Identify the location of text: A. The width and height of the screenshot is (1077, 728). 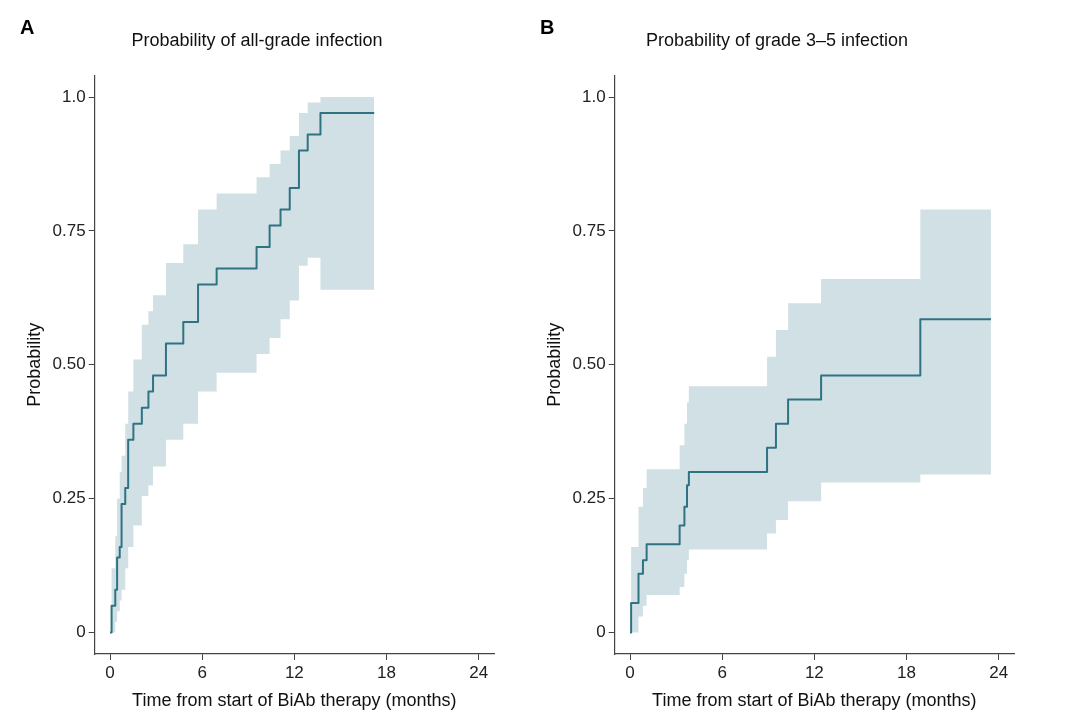
(27, 26).